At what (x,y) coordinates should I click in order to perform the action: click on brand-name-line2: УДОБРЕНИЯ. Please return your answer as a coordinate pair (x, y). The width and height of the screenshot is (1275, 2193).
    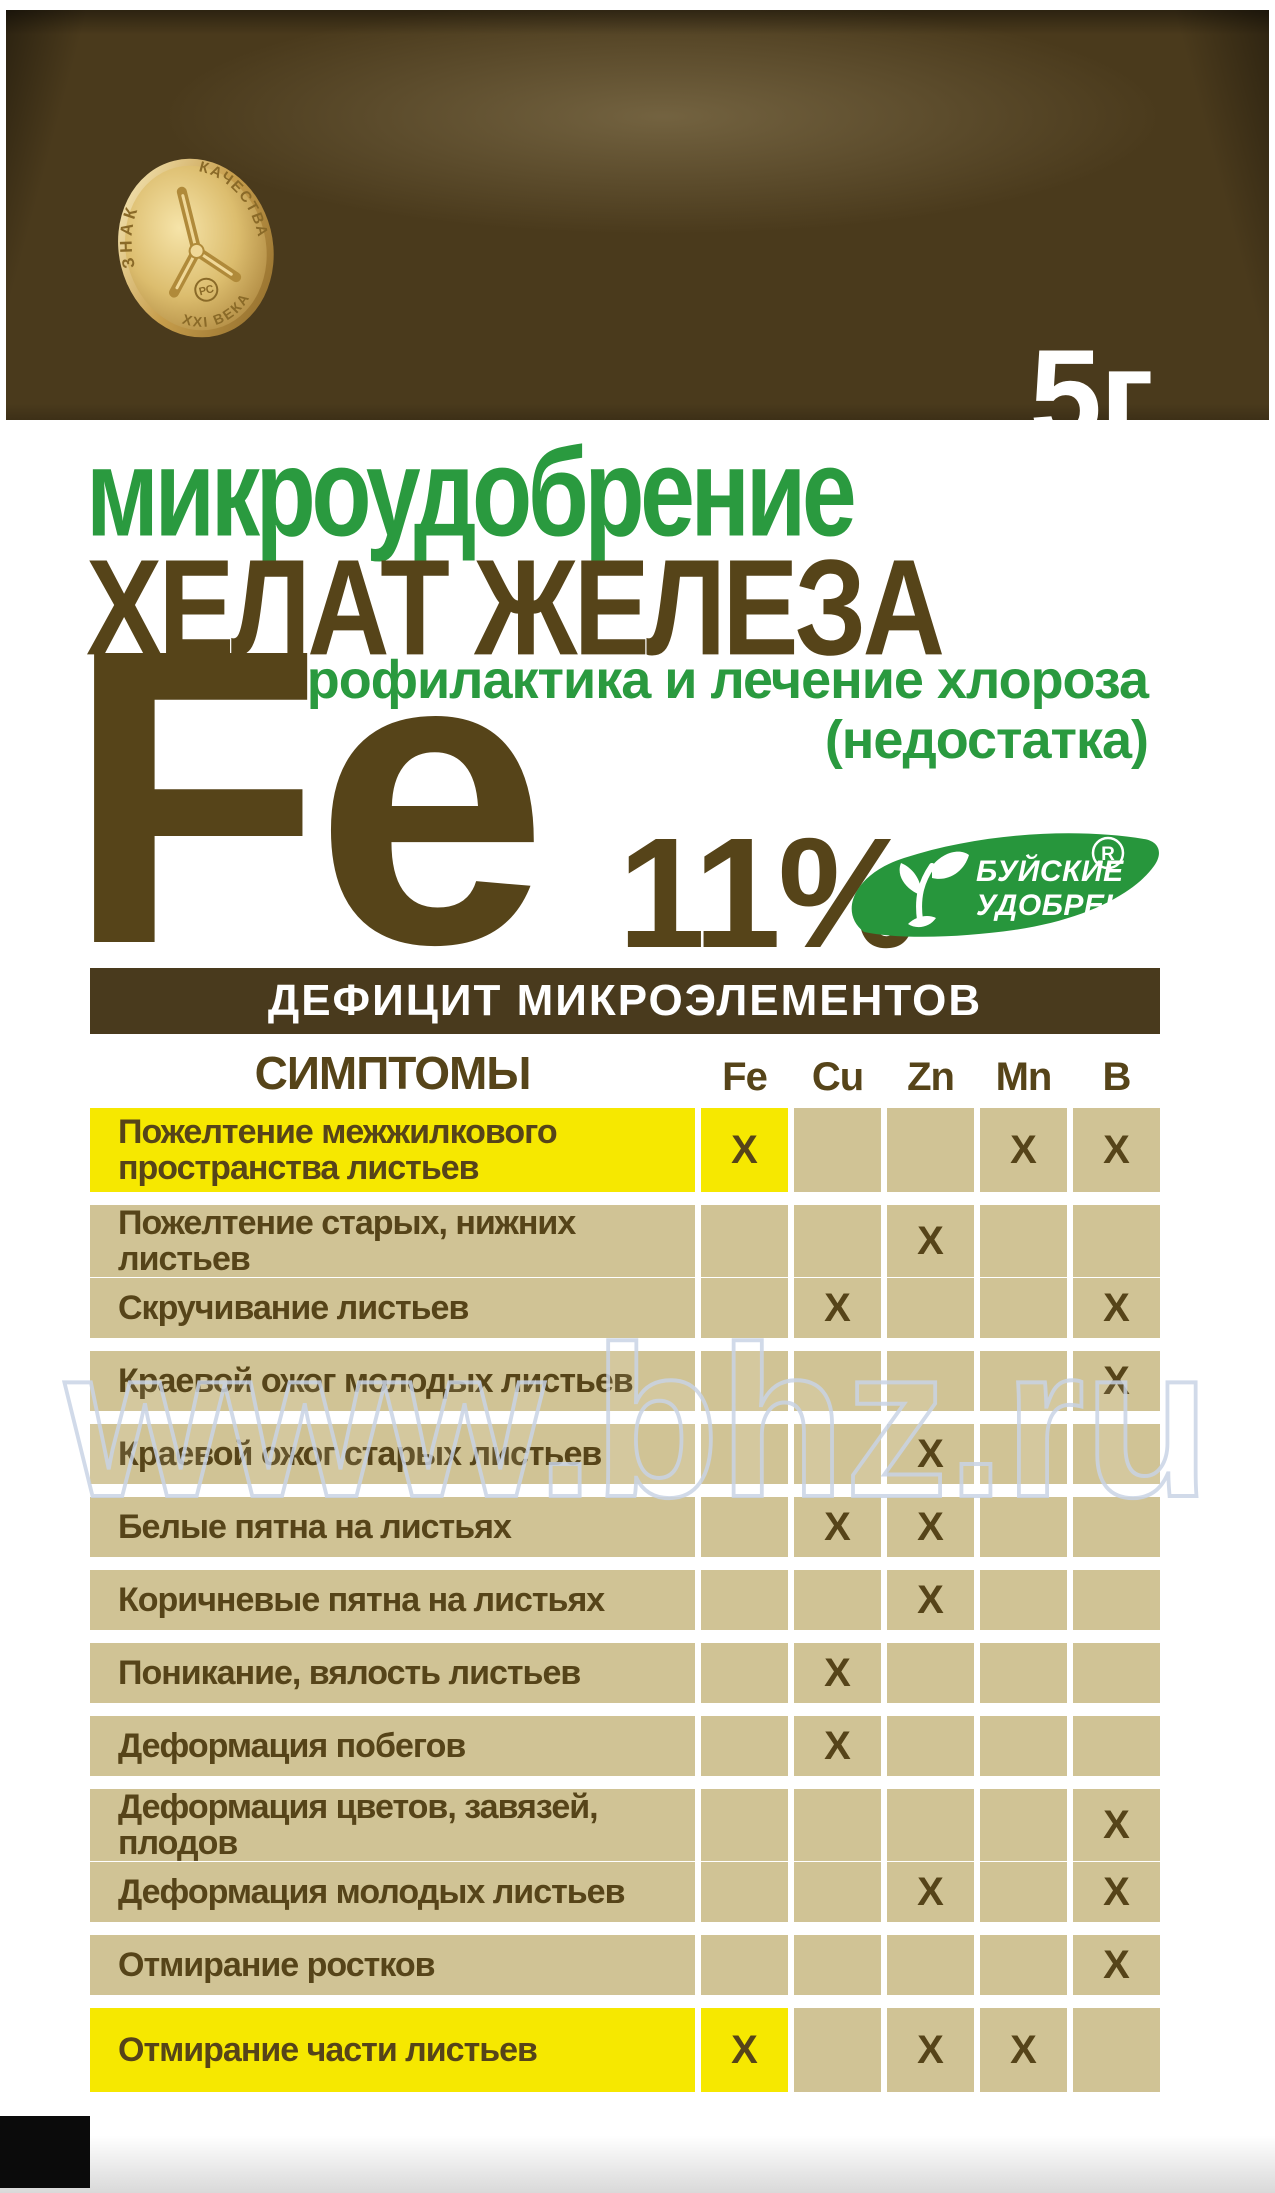
    Looking at the image, I should click on (1072, 905).